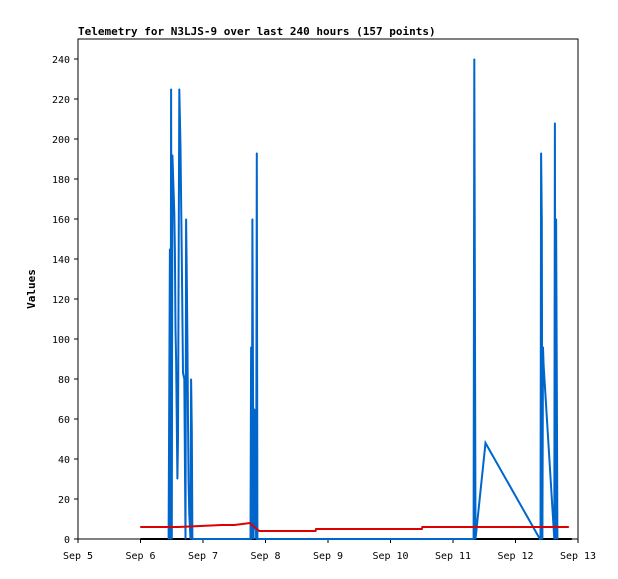 The height and width of the screenshot is (579, 618). I want to click on y-tick-label: 0, so click(67, 540).